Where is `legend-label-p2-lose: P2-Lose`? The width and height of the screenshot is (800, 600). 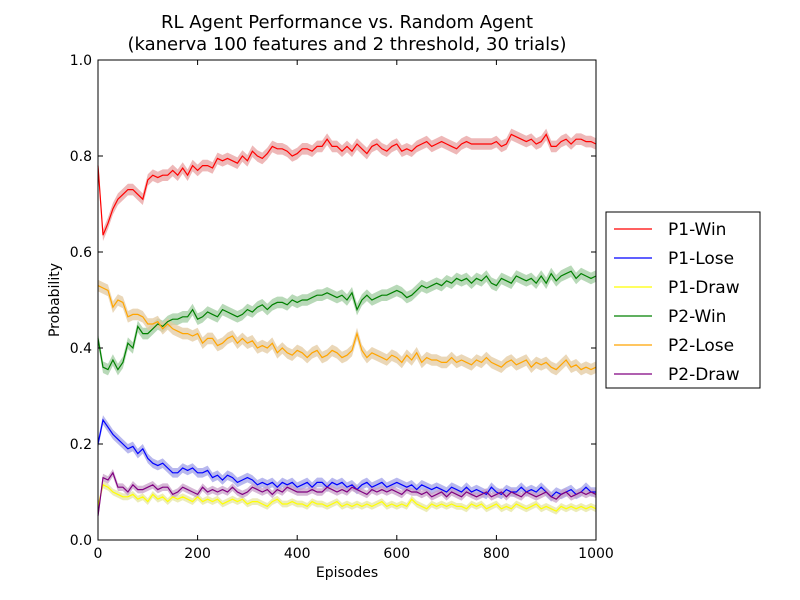 legend-label-p2-lose: P2-Lose is located at coordinates (701, 346).